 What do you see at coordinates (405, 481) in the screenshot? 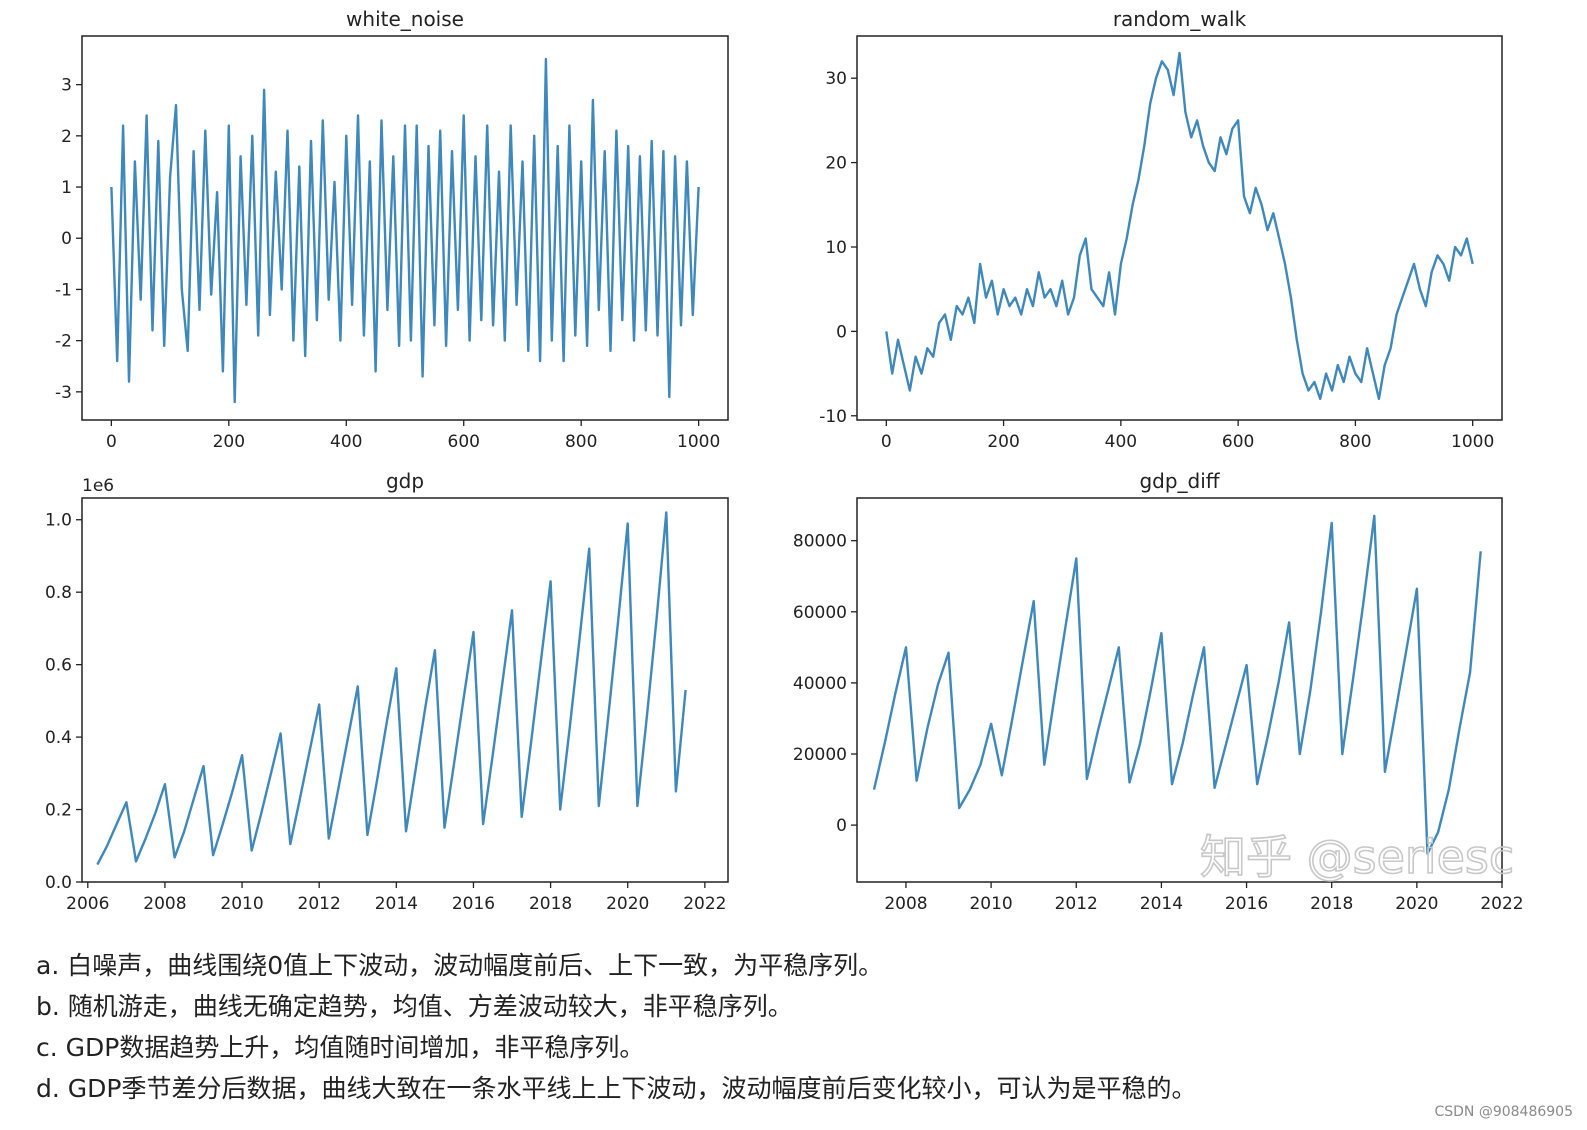
I see `chart-title: gdp` at bounding box center [405, 481].